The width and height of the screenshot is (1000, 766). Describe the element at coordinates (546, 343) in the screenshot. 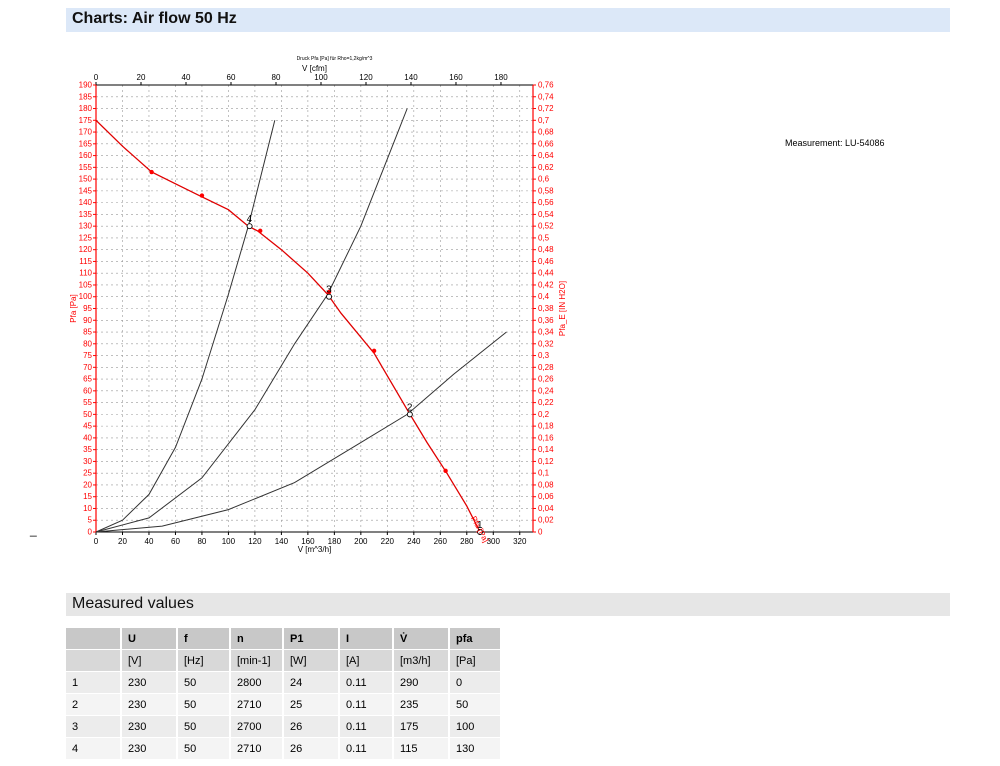

I see `y2-tick-label: 0,32` at that location.